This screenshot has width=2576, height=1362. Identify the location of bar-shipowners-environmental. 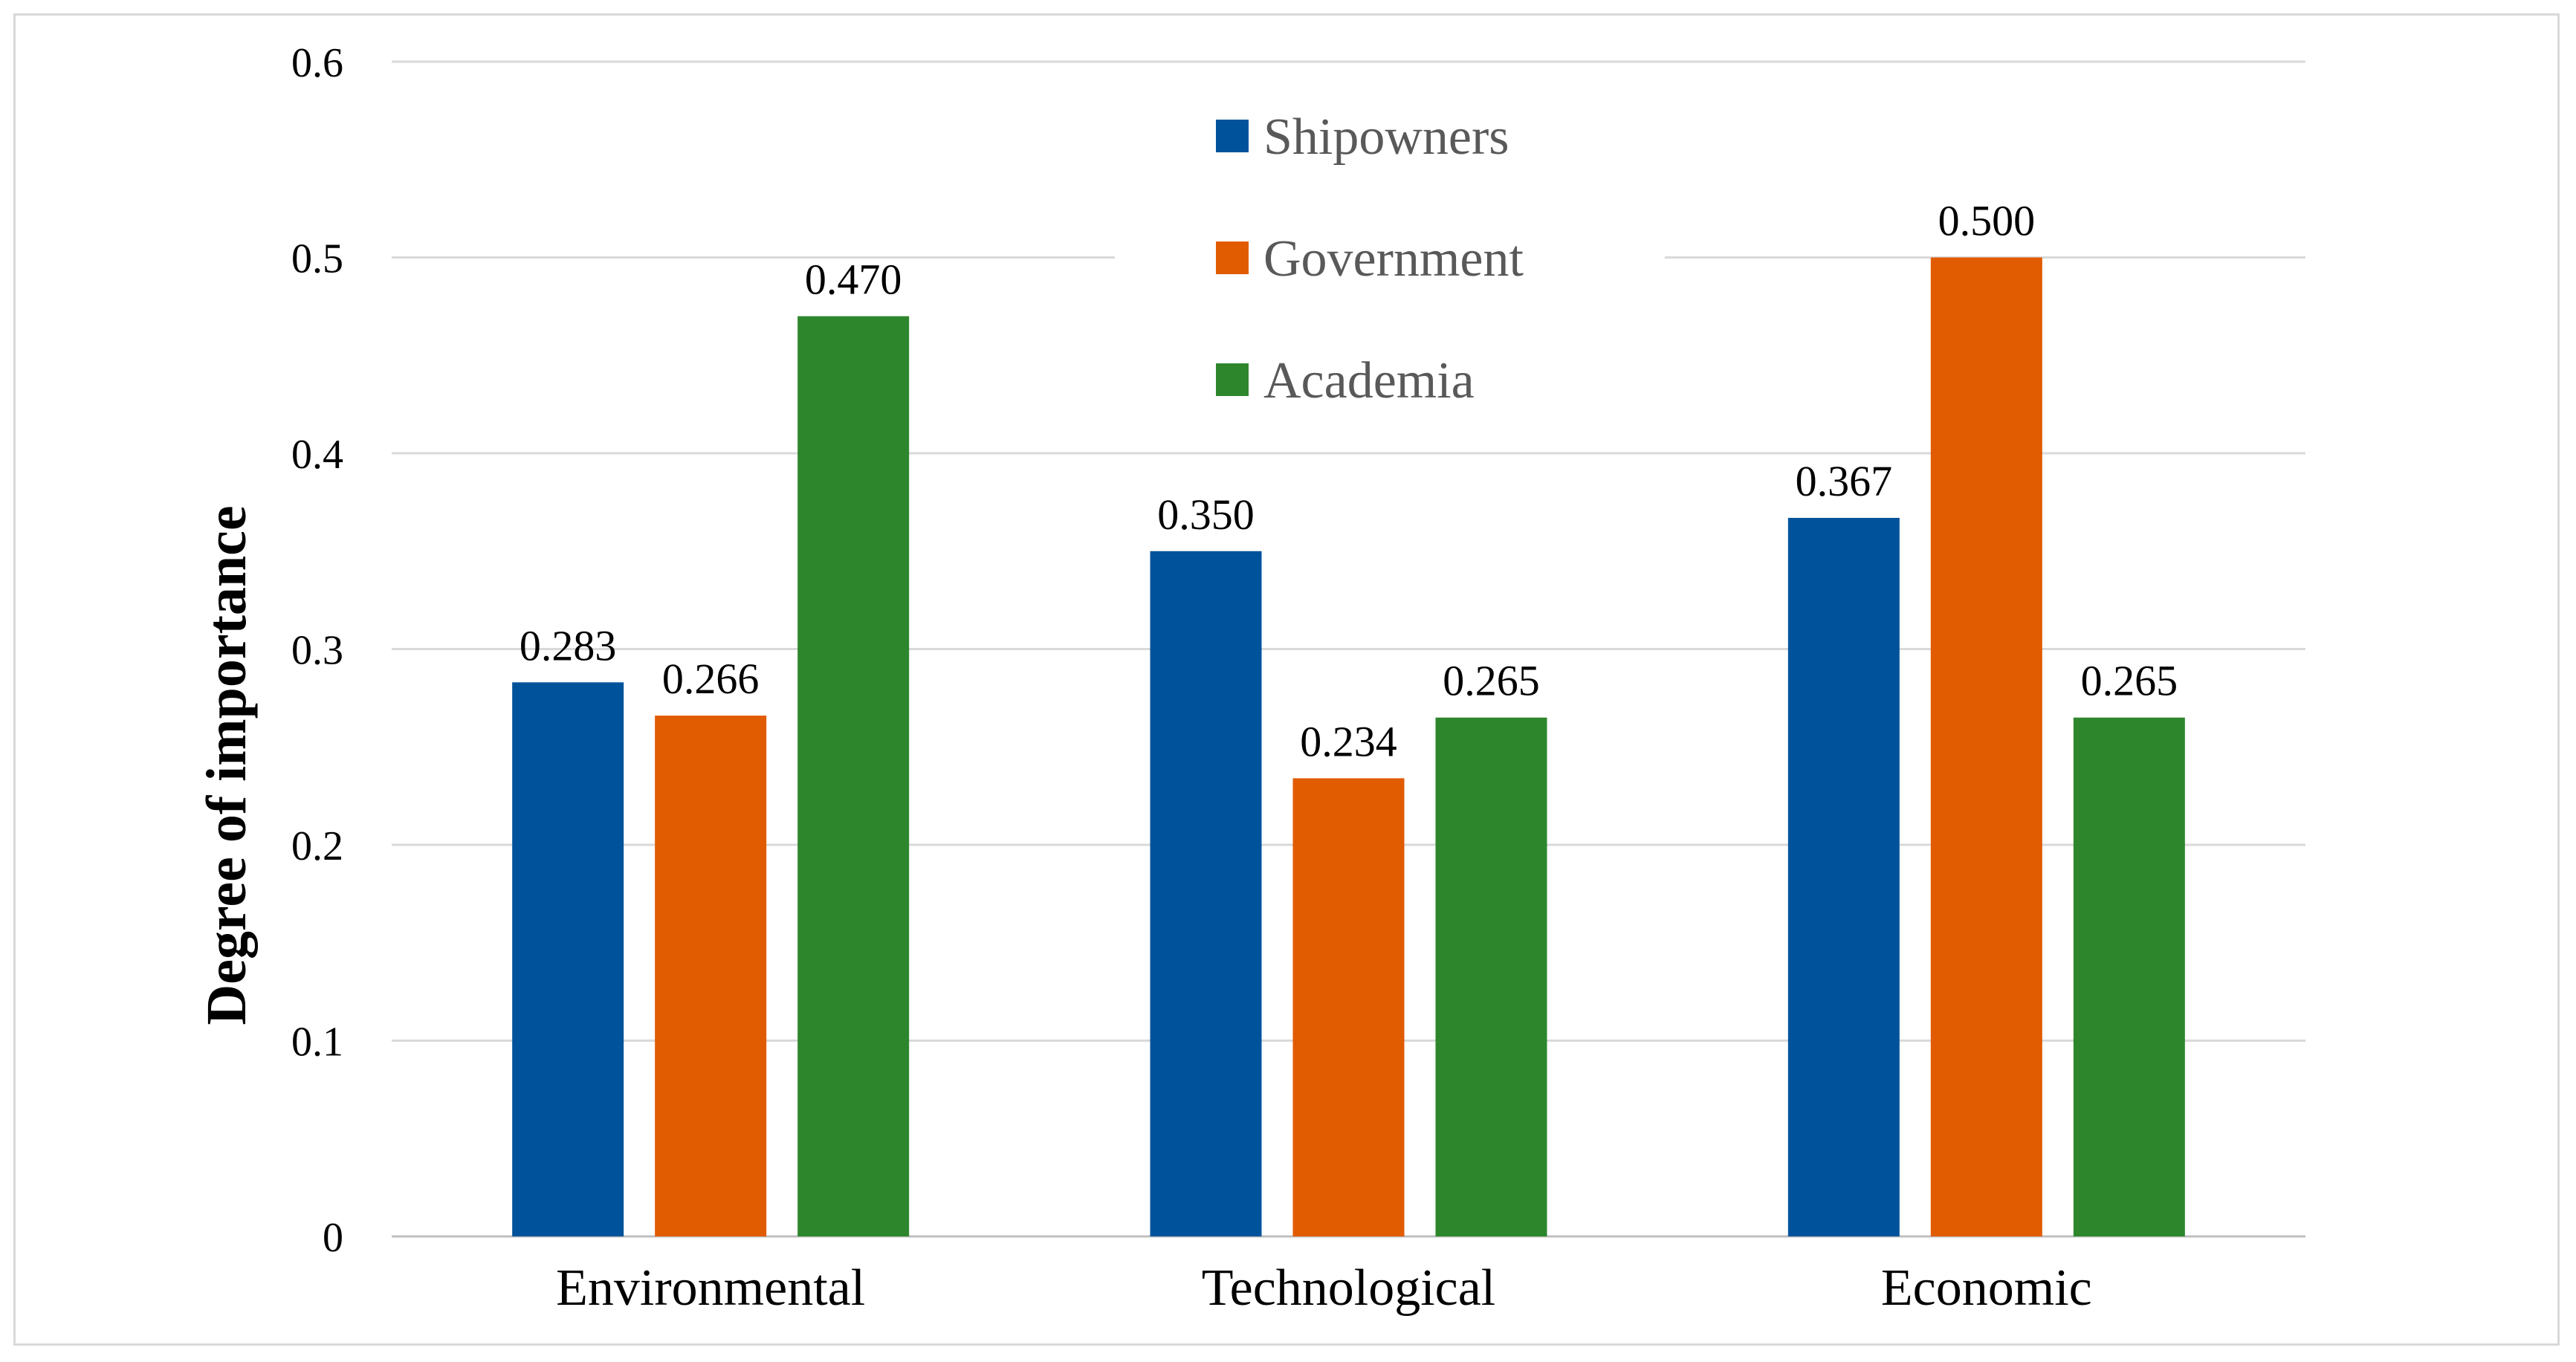
(568, 959).